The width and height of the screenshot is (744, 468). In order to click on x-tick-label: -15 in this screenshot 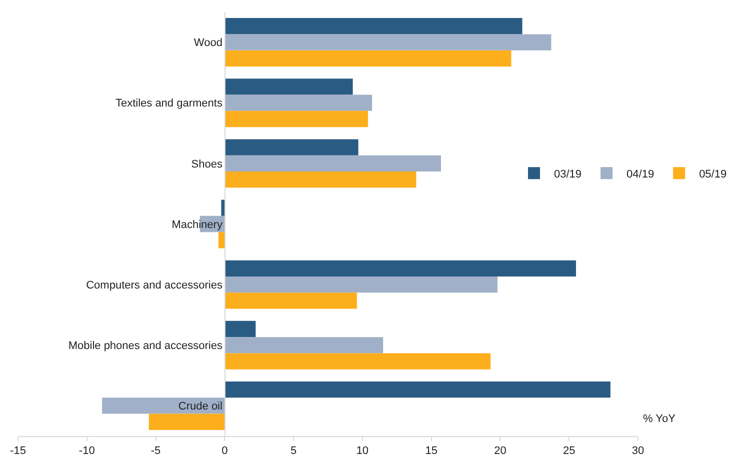, I will do `click(18, 451)`.